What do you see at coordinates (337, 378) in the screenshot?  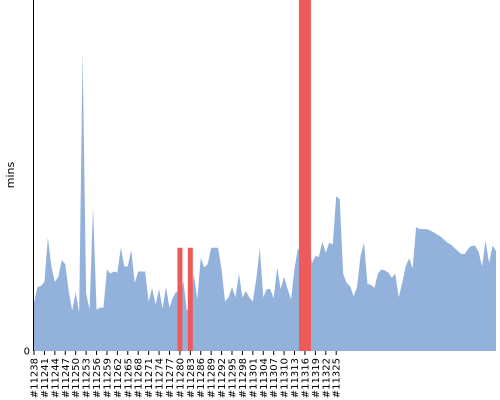 I see `x-tick-label: #11325` at bounding box center [337, 378].